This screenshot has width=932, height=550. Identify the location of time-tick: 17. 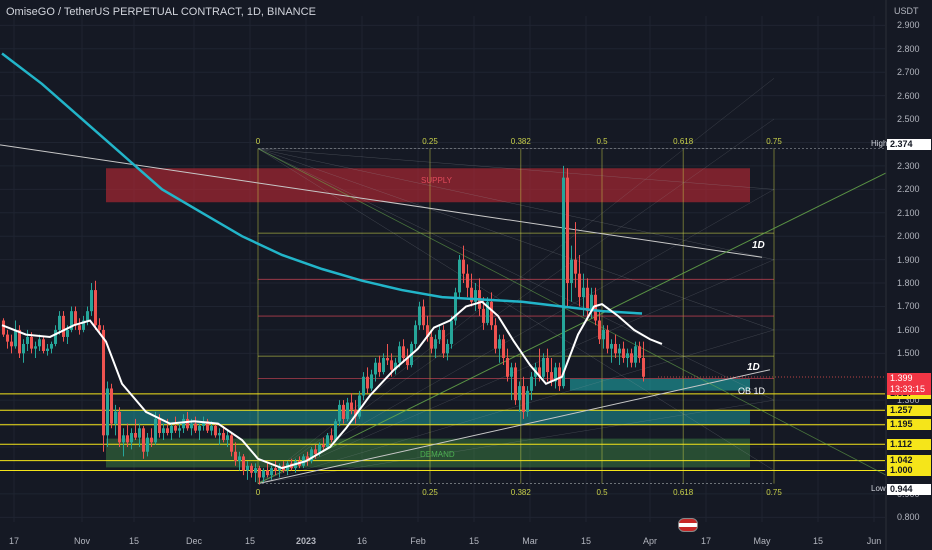
(706, 541).